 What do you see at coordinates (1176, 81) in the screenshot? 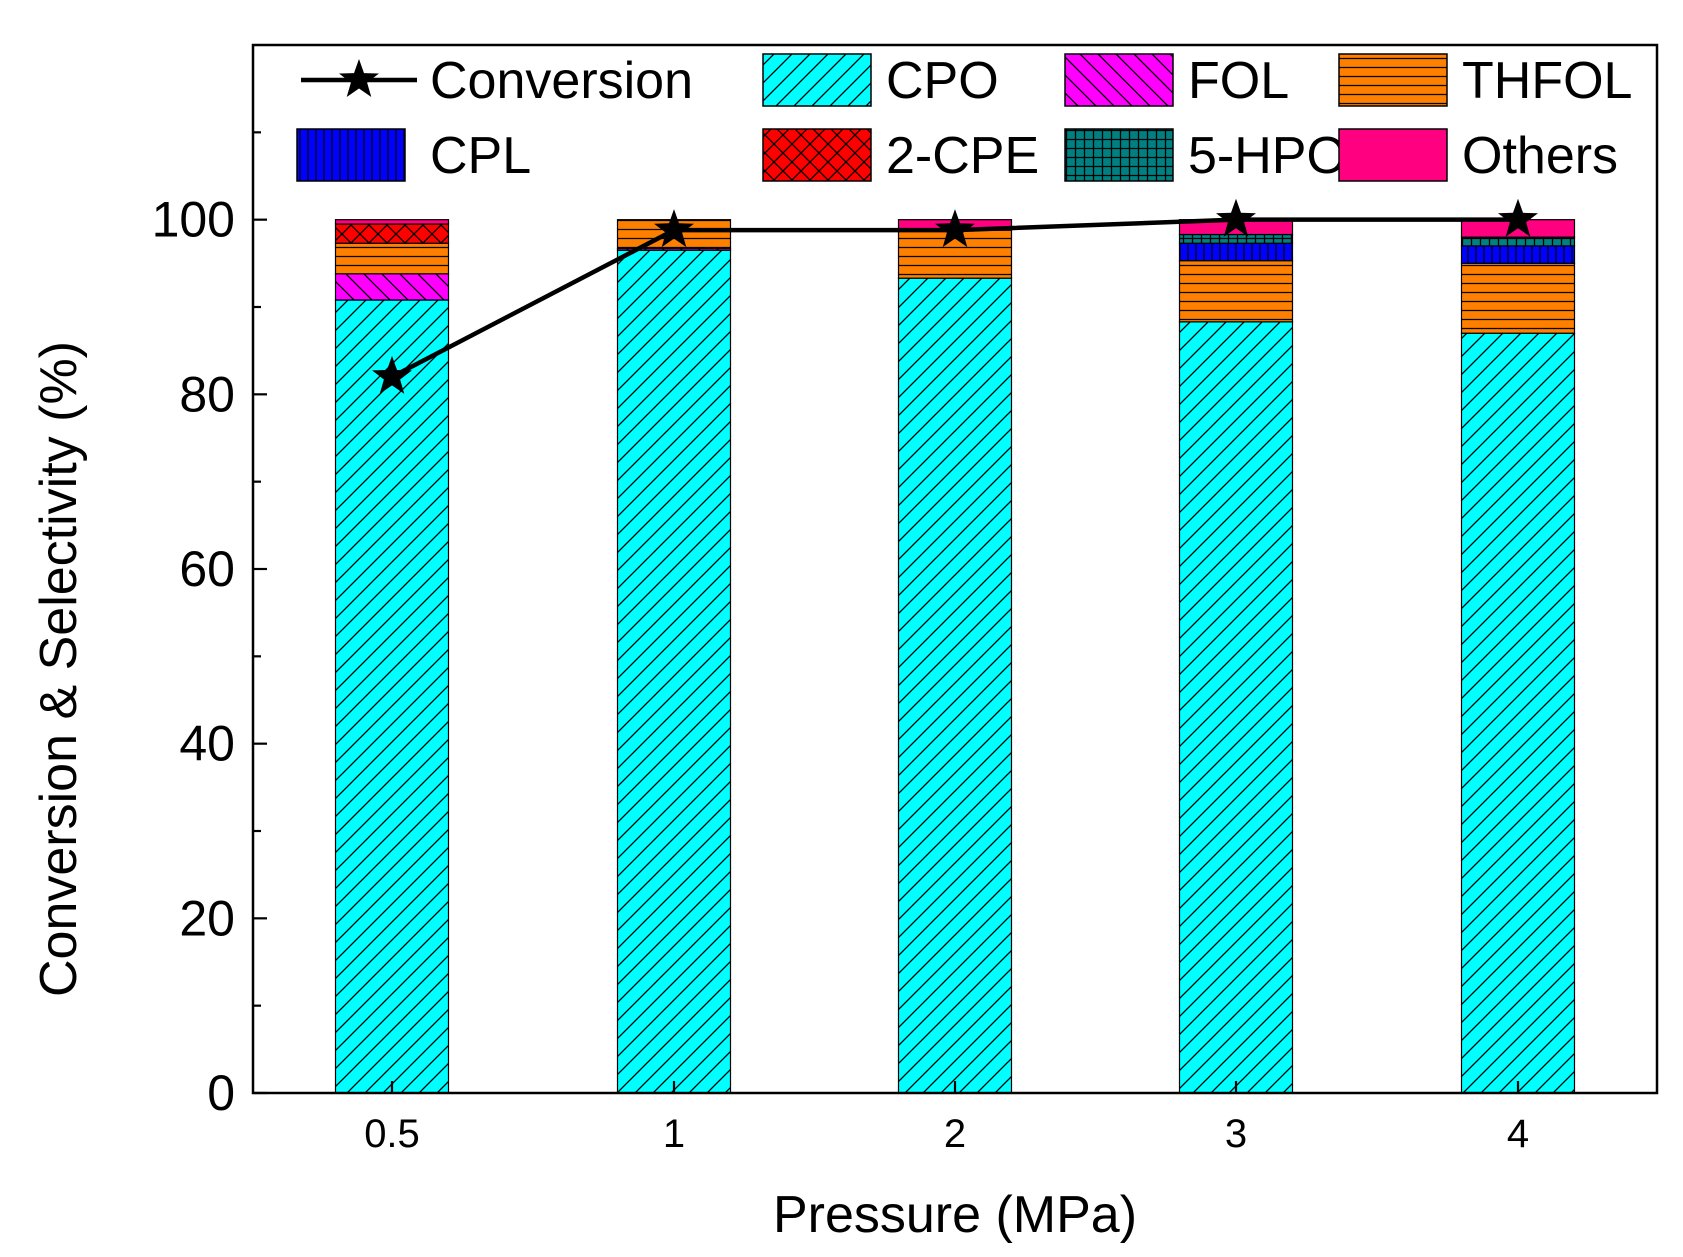
I see `legend-item-fol: FOL` at bounding box center [1176, 81].